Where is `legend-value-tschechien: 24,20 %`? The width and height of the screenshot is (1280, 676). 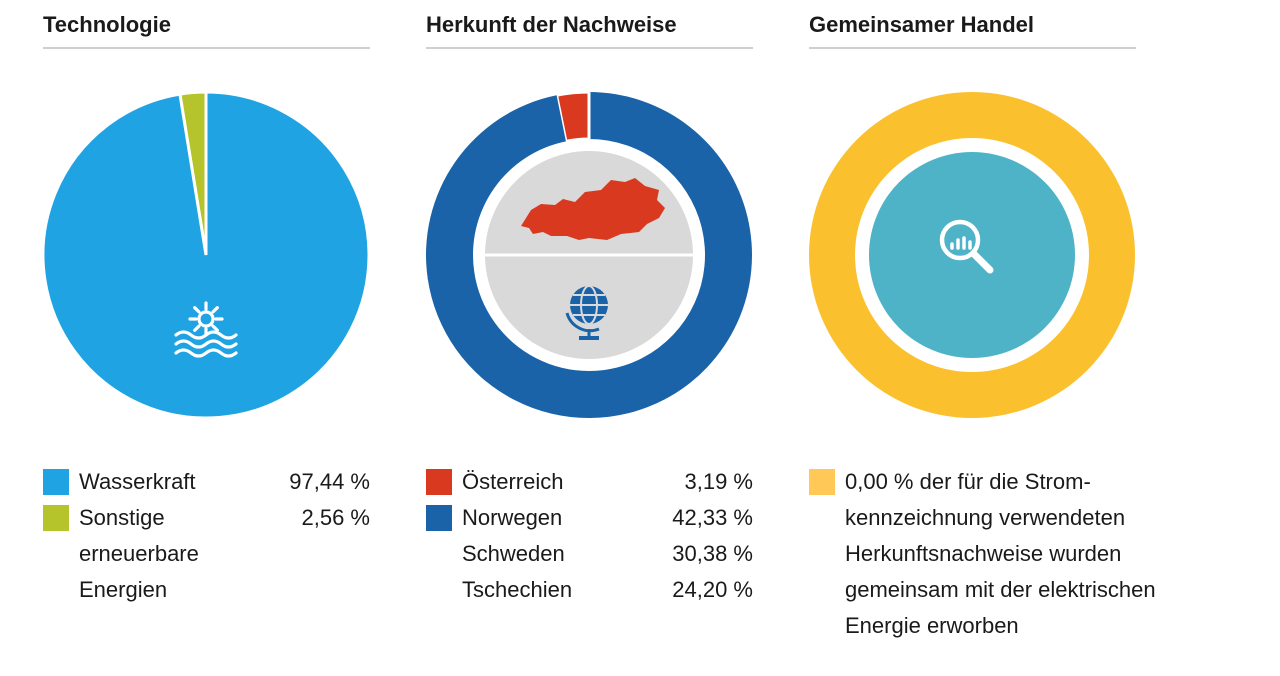 legend-value-tschechien: 24,20 % is located at coordinates (712, 589).